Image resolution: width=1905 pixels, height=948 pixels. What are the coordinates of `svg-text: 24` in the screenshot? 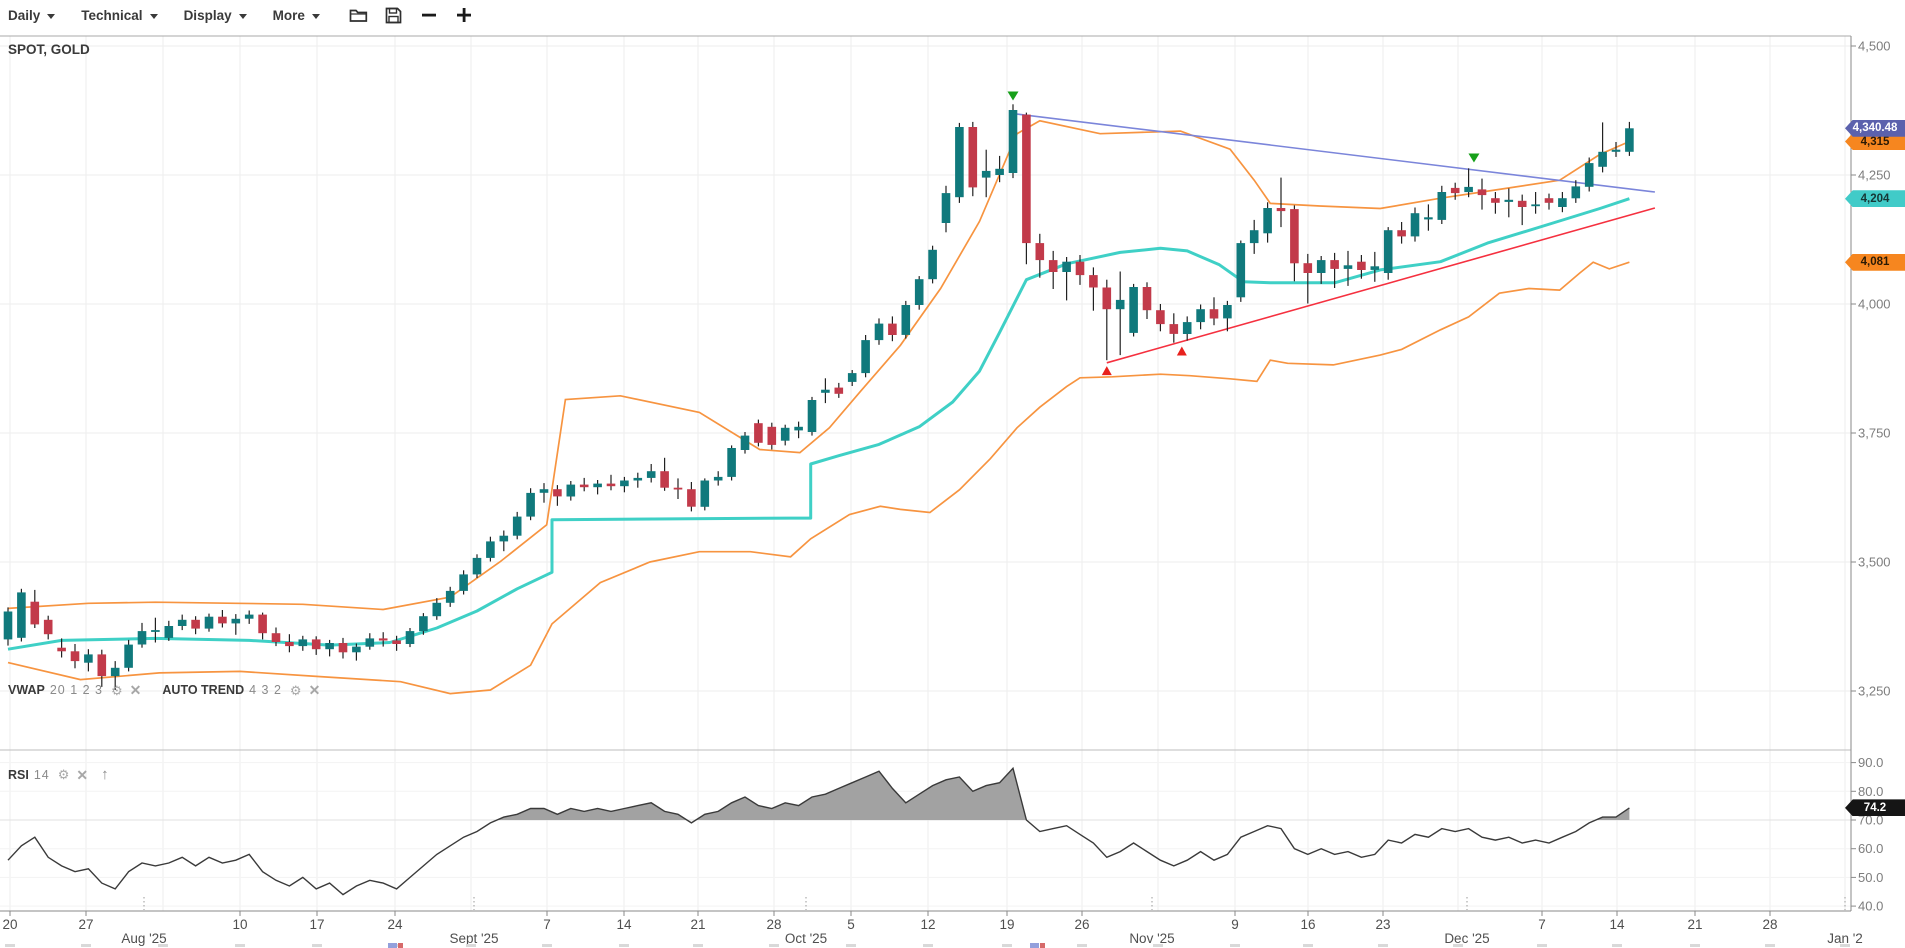 It's located at (395, 924).